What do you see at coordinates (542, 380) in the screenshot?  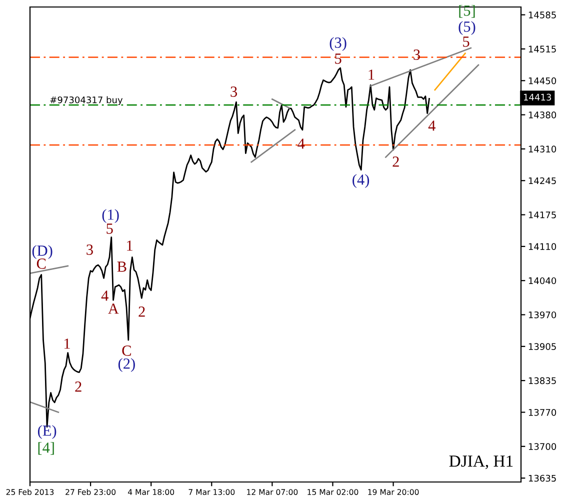 I see `y-tick-label: 13835` at bounding box center [542, 380].